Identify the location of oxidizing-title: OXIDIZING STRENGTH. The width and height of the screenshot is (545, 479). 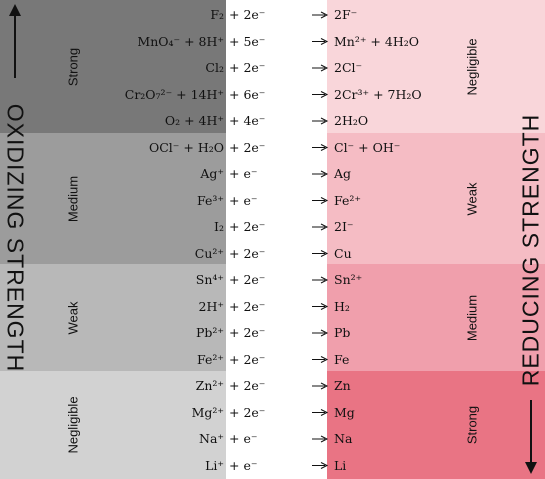
(15, 238).